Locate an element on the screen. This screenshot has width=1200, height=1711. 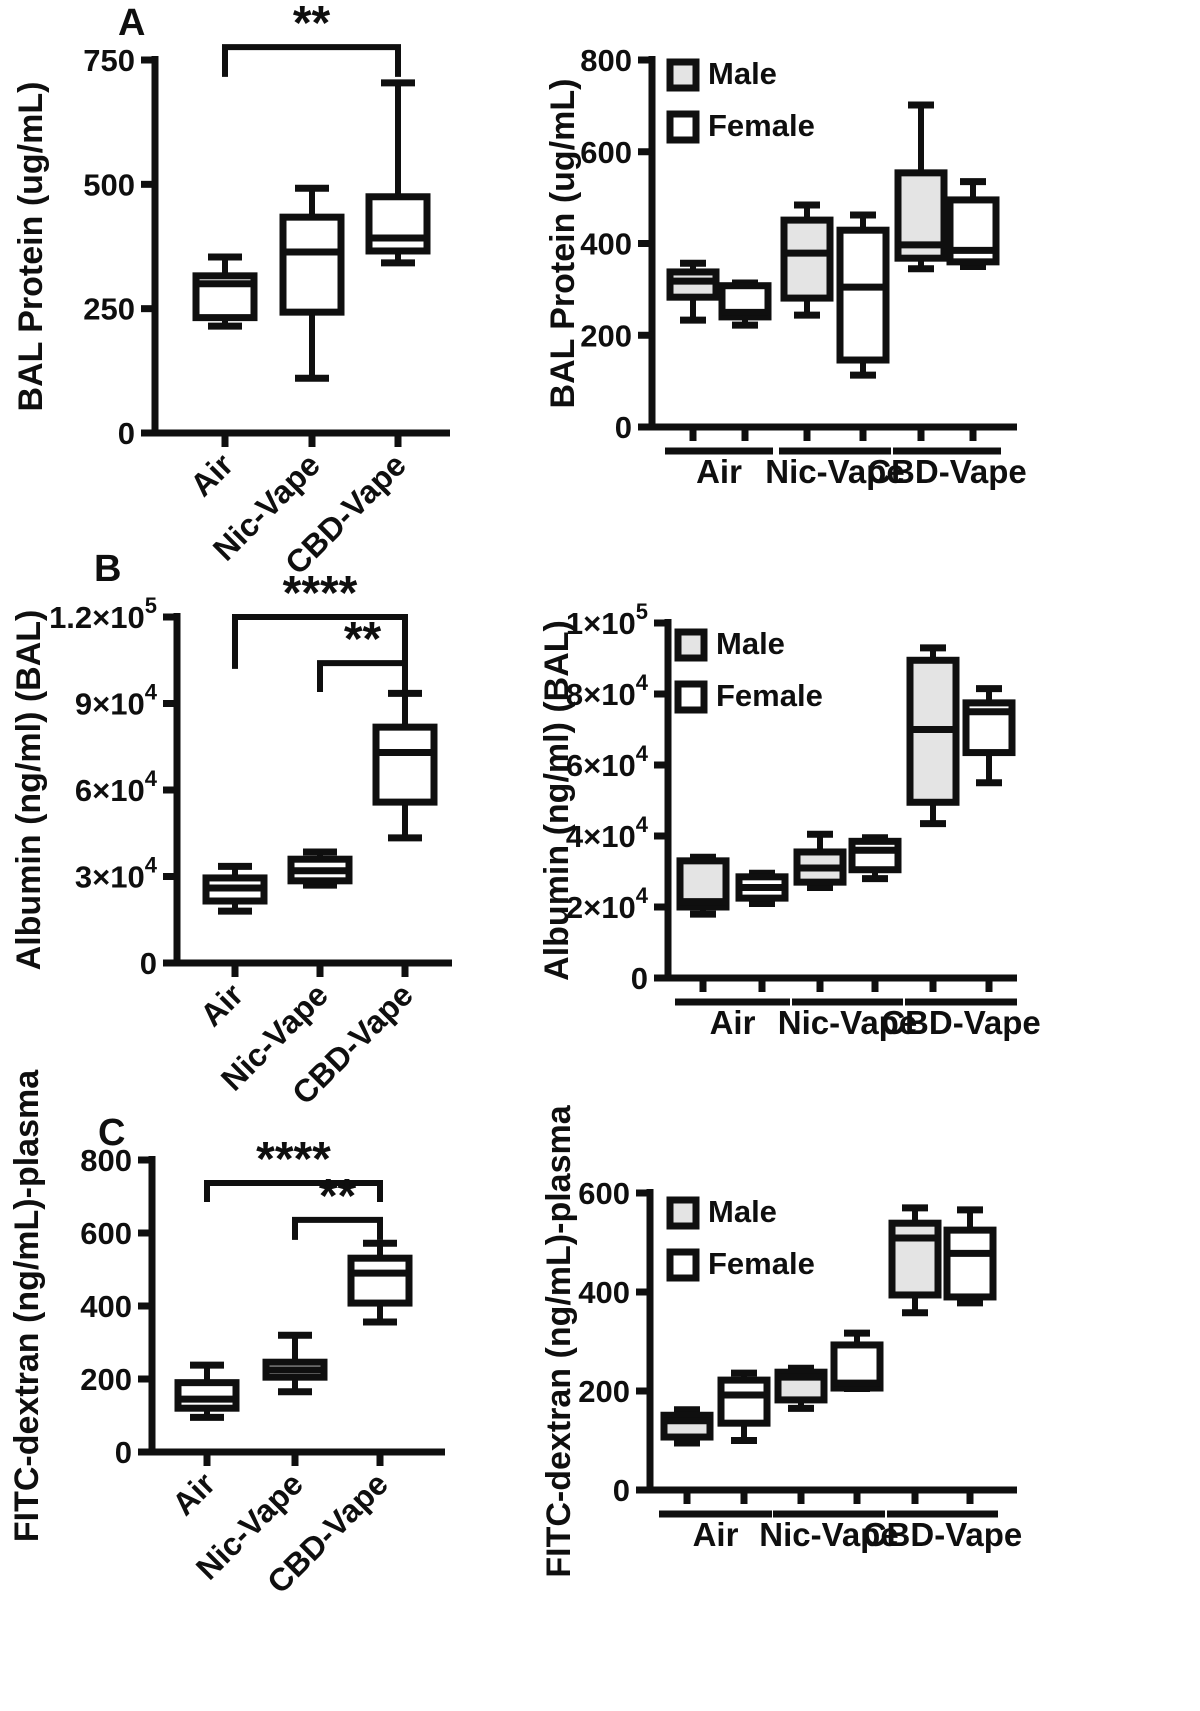
significance-stars: **** is located at coordinates (320, 593).